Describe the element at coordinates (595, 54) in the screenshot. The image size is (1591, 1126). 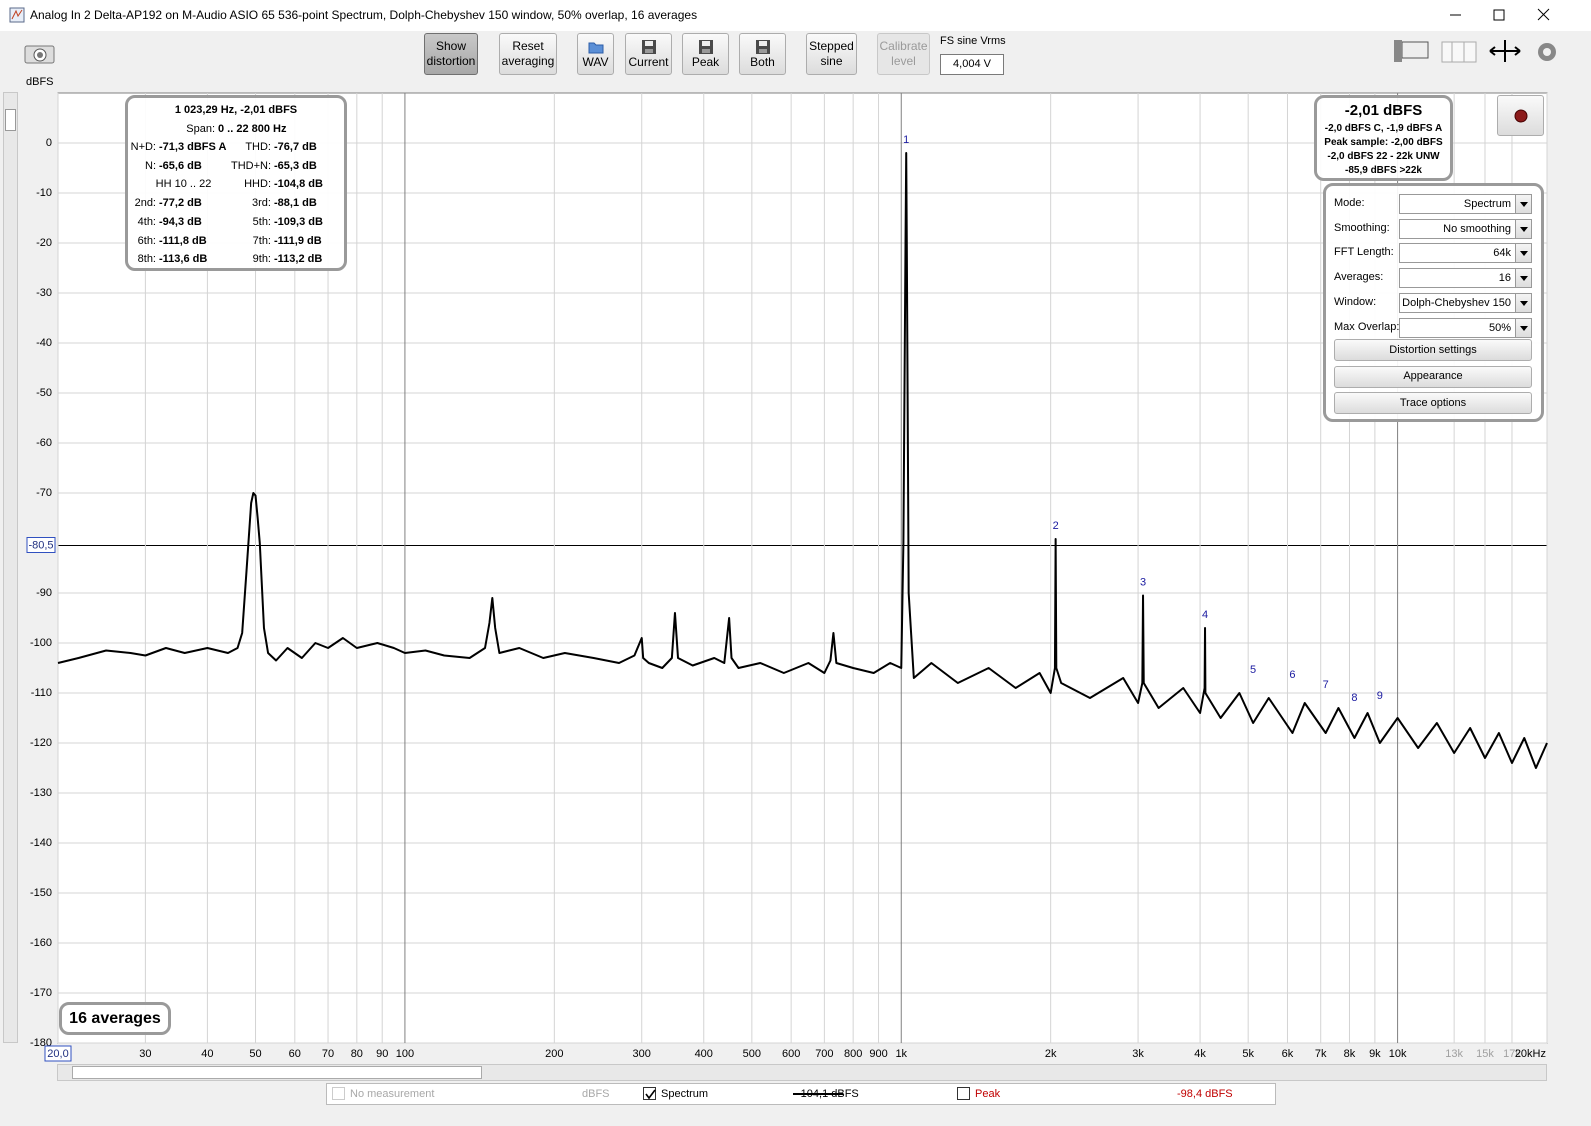
I see `toolbar-button: WAV` at that location.